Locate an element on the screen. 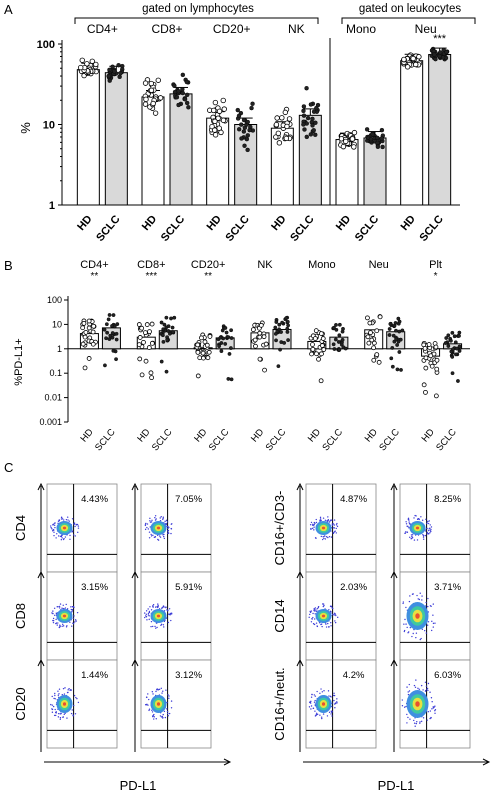 The height and width of the screenshot is (800, 499). flow-density-core is located at coordinates (323, 704).